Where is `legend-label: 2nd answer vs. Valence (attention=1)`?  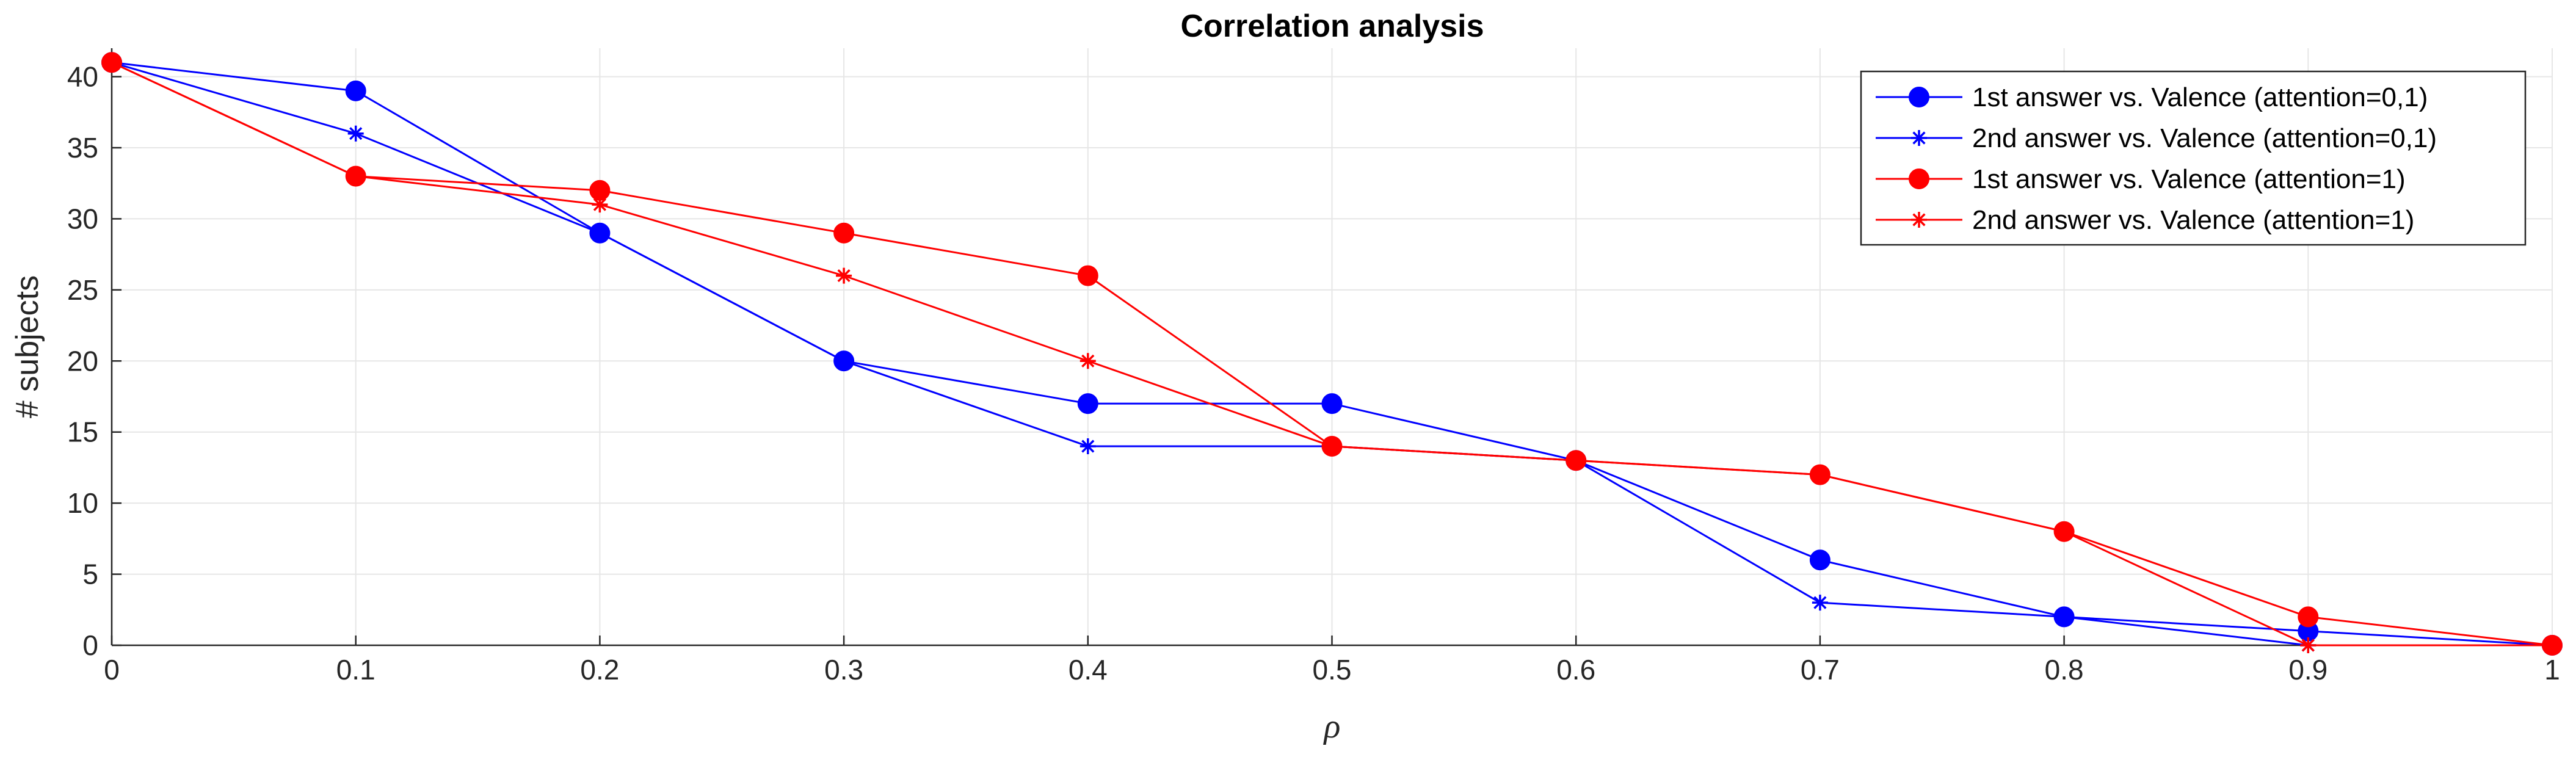
legend-label: 2nd answer vs. Valence (attention=1) is located at coordinates (2193, 220).